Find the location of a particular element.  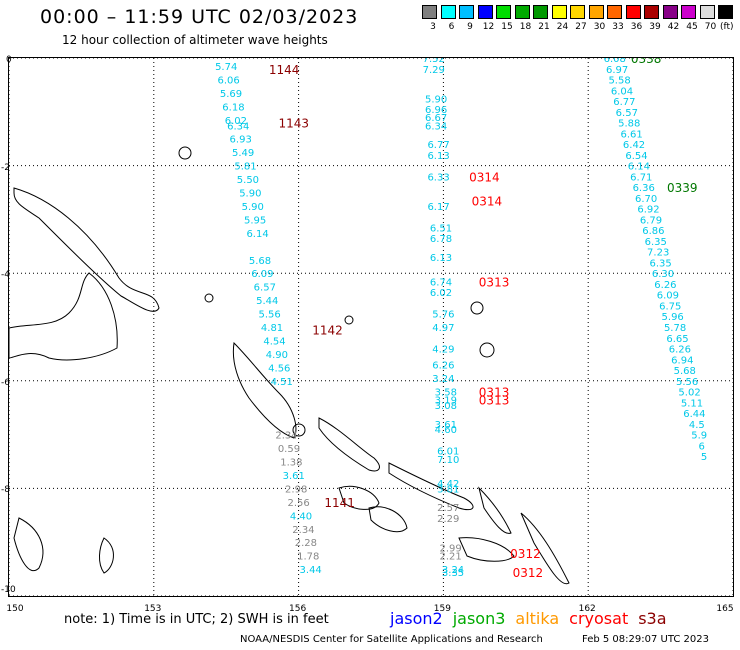

wave-height-value: 5.74 is located at coordinates (226, 67).